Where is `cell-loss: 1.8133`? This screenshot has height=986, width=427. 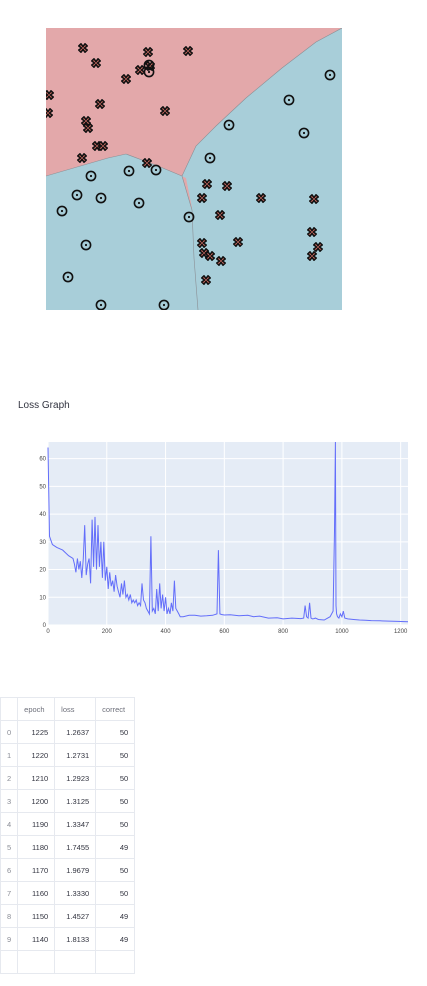
cell-loss: 1.8133 is located at coordinates (75, 939).